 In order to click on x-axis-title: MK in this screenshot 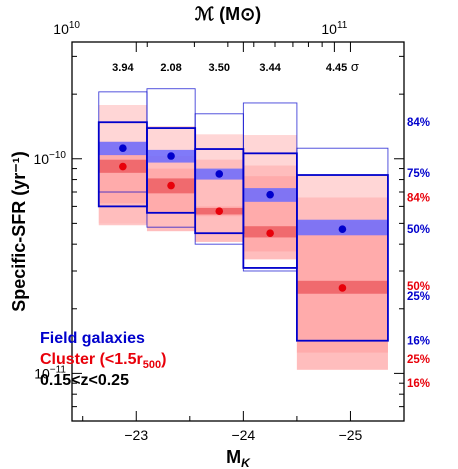, I will do `click(238, 458)`.